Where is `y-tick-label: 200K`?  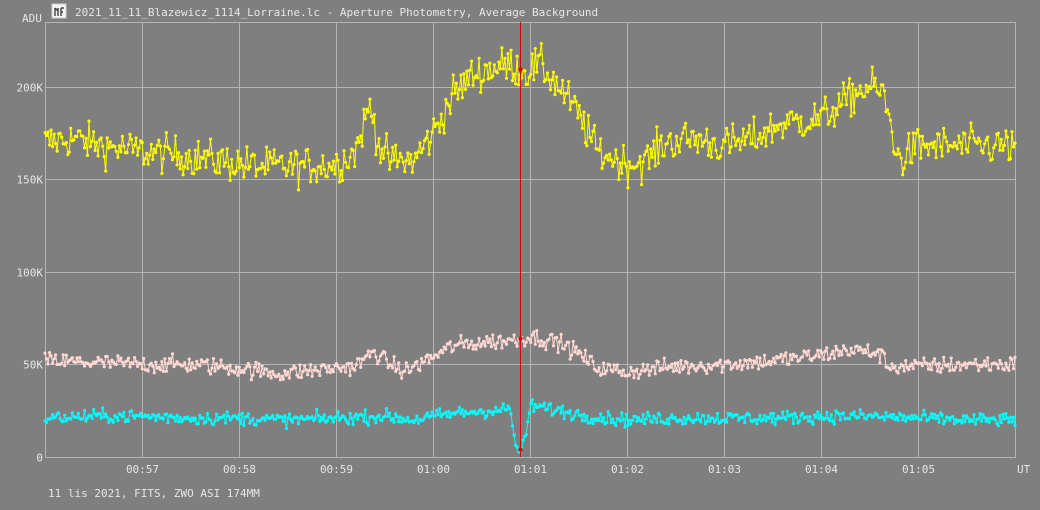
y-tick-label: 200K is located at coordinates (30, 88).